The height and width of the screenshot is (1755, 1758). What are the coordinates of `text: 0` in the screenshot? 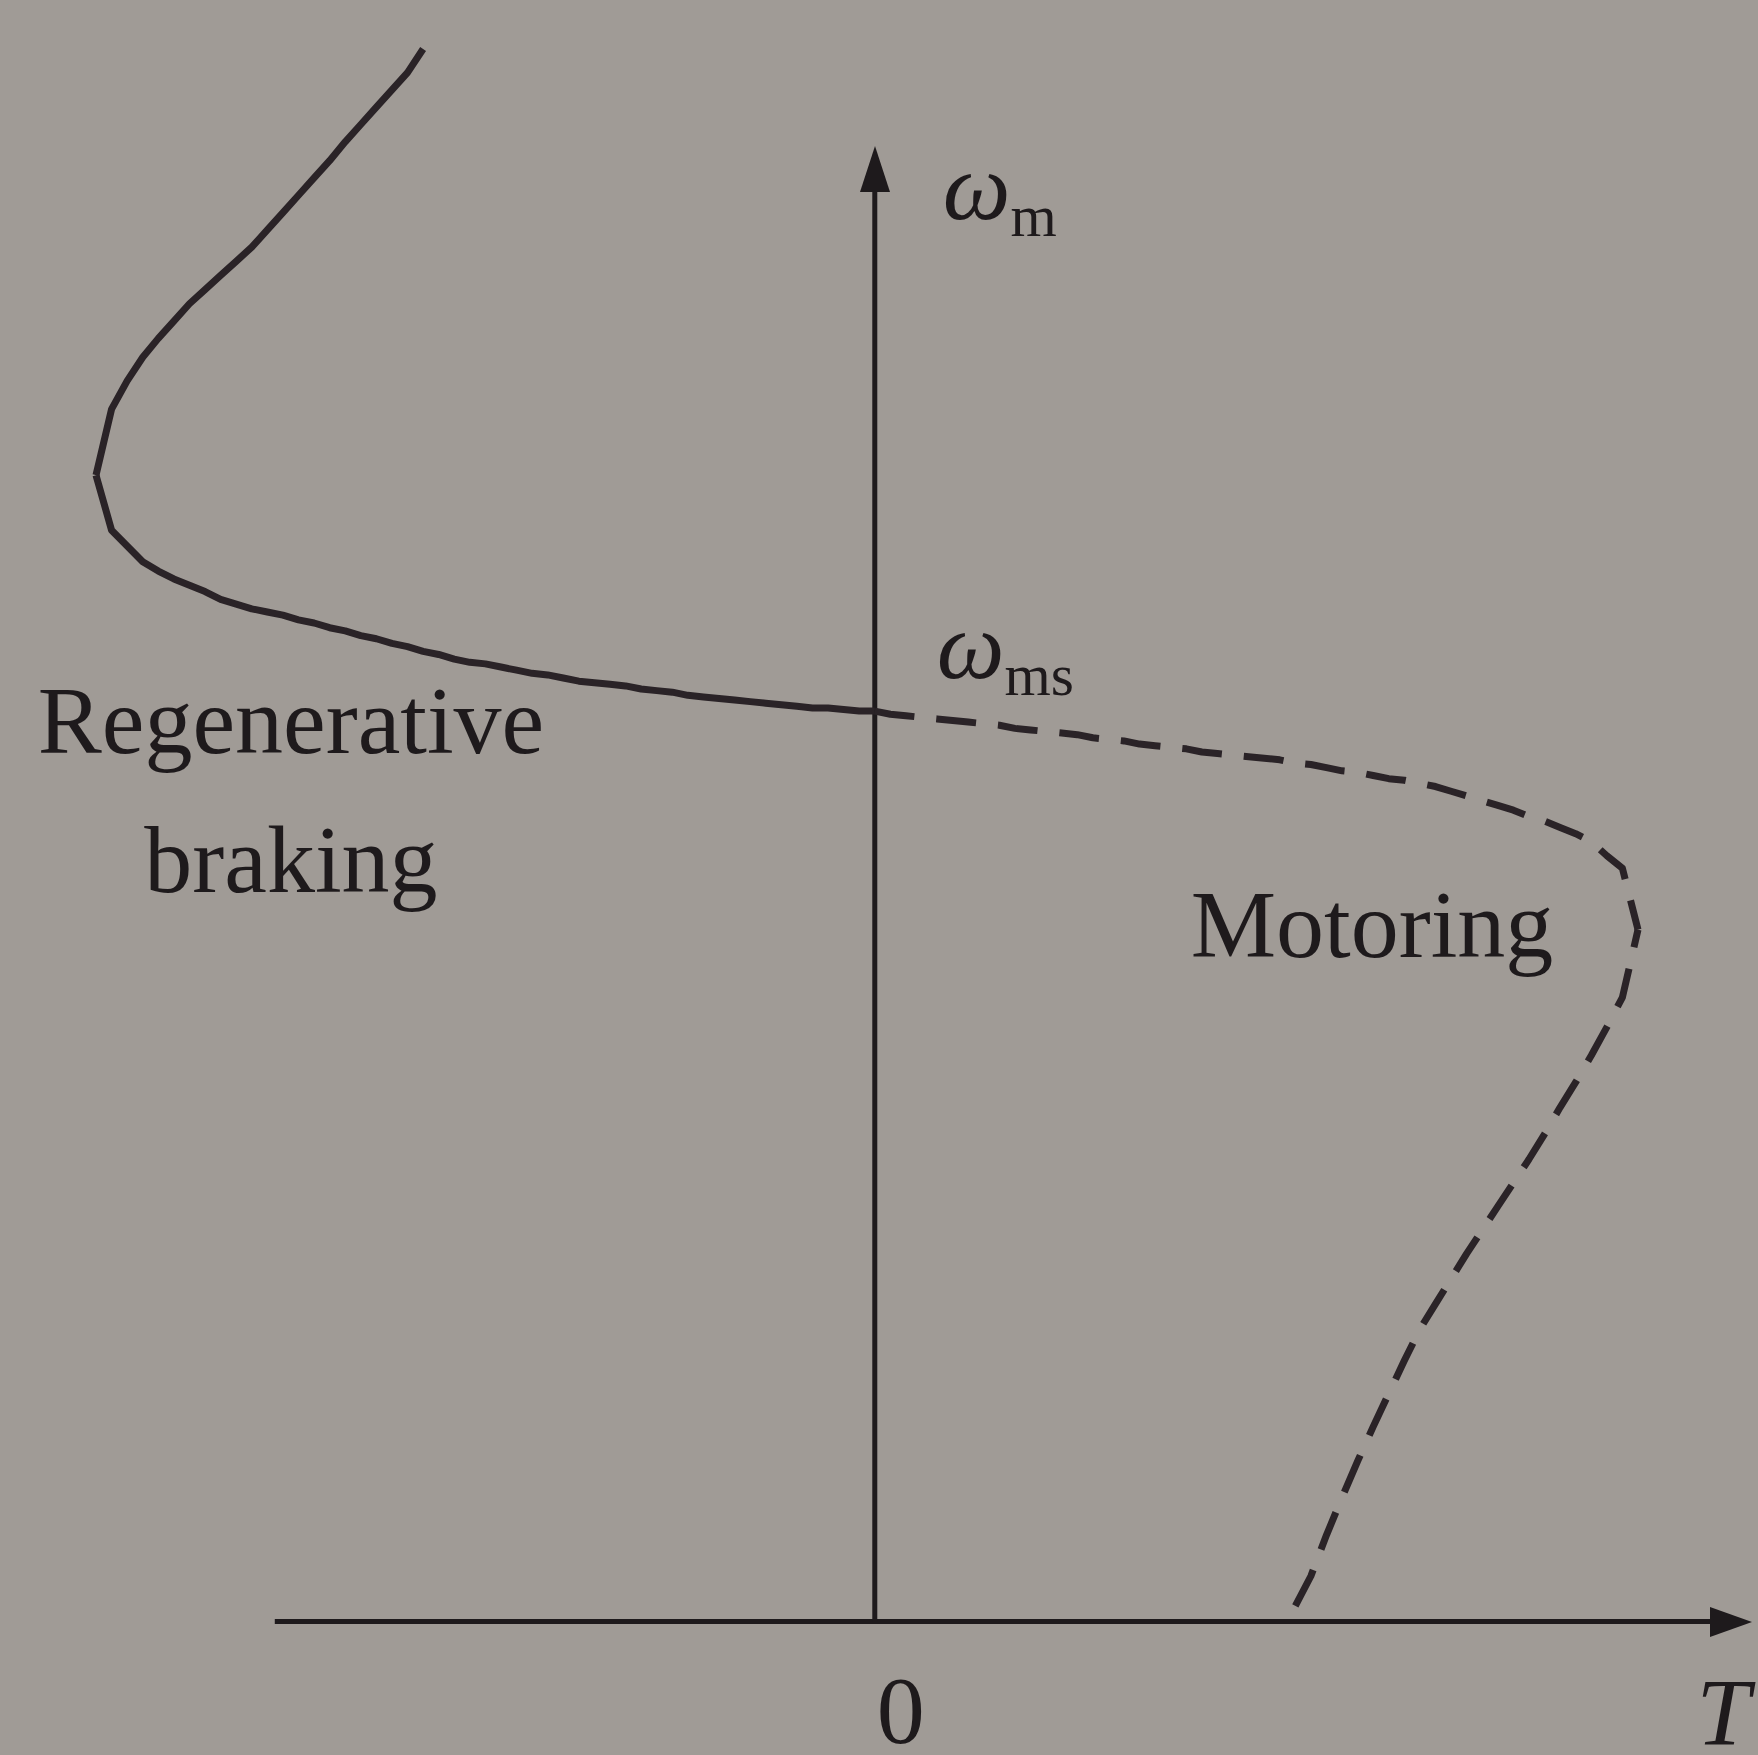 It's located at (900, 1705).